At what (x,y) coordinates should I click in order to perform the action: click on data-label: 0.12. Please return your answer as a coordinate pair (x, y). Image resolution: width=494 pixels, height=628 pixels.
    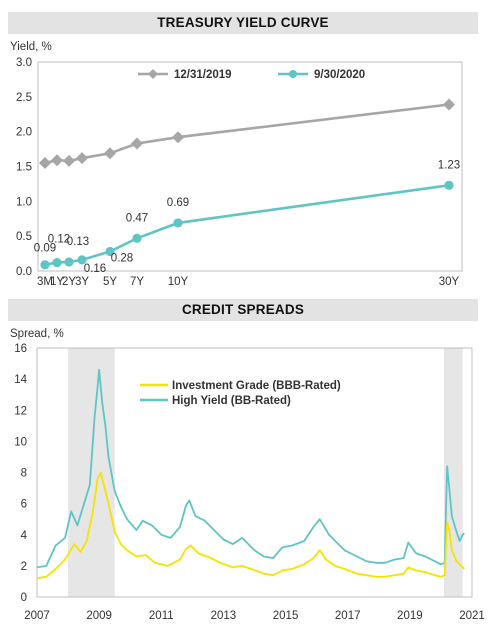
    Looking at the image, I should click on (59, 240).